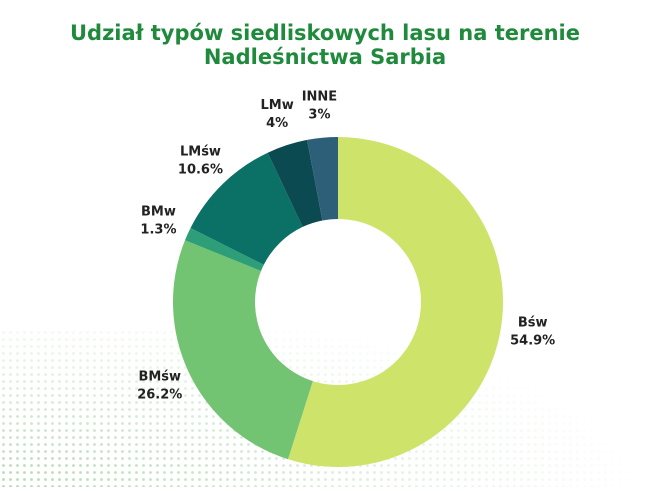  What do you see at coordinates (200, 169) in the screenshot?
I see `slice-value-label: 10.6%` at bounding box center [200, 169].